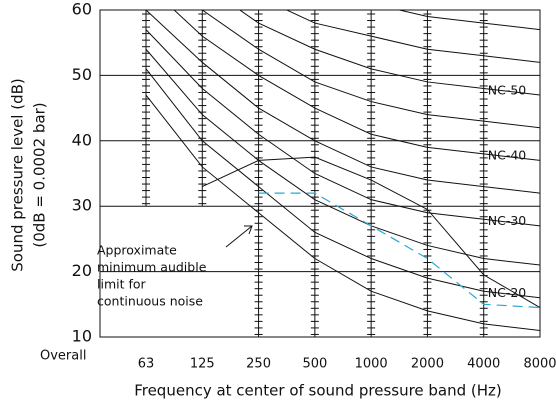 The height and width of the screenshot is (402, 556). I want to click on x-tick-label: 2000, so click(427, 364).